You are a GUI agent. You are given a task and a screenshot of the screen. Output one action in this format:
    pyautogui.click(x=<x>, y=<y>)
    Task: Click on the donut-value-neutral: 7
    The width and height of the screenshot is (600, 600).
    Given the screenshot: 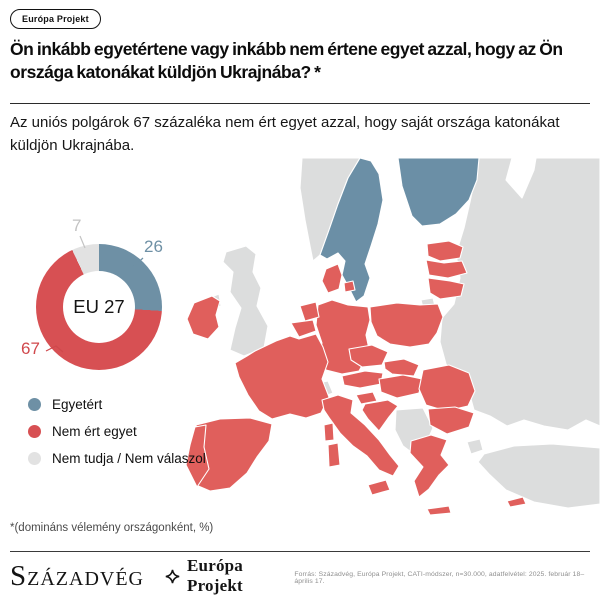 What is the action you would take?
    pyautogui.click(x=77, y=225)
    